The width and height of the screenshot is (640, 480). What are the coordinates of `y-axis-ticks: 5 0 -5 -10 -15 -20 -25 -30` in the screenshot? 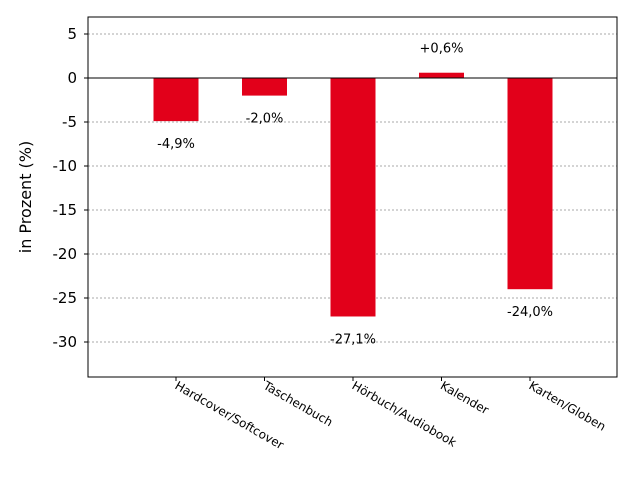 It's located at (70, 188).